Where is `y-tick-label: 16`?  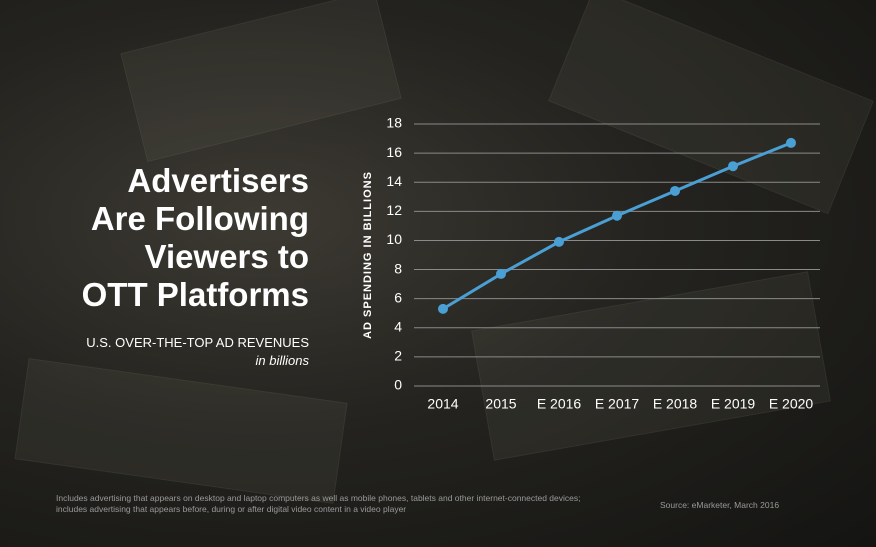 y-tick-label: 16 is located at coordinates (394, 152).